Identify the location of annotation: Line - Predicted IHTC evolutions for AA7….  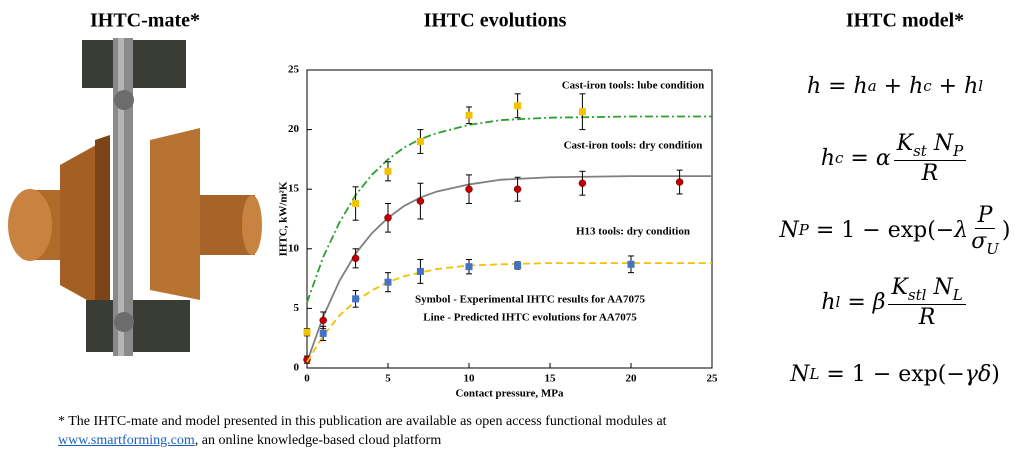
(530, 318).